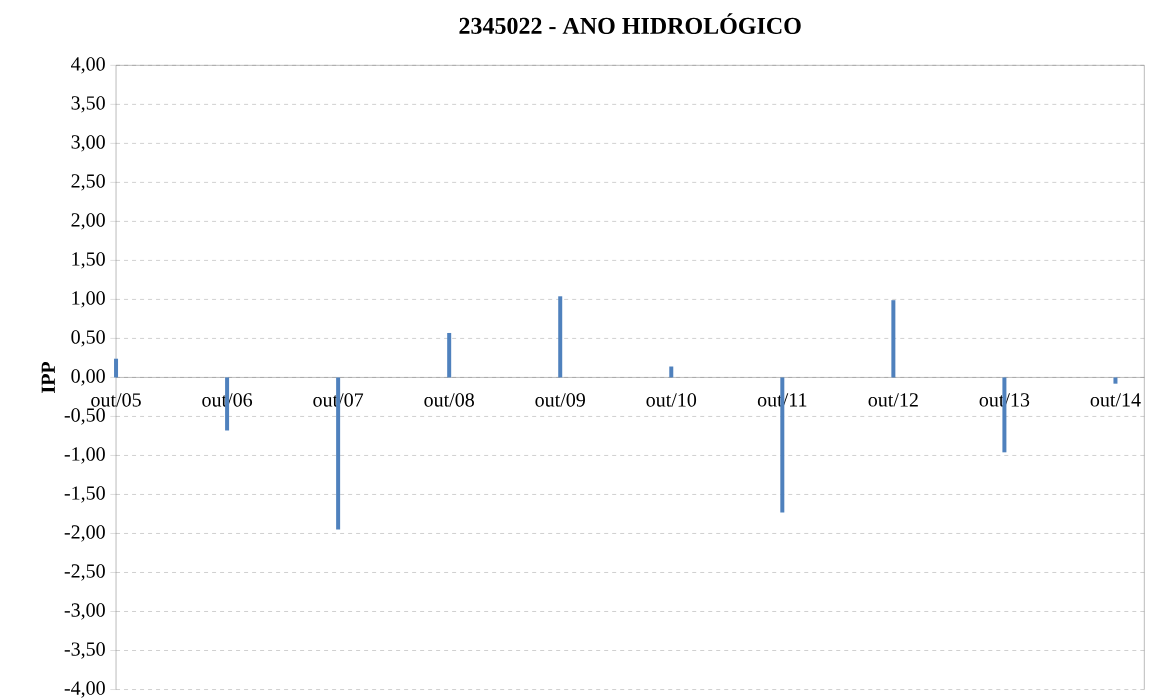 The image size is (1151, 700). What do you see at coordinates (84, 689) in the screenshot?
I see `y-tick-label: -4,00` at bounding box center [84, 689].